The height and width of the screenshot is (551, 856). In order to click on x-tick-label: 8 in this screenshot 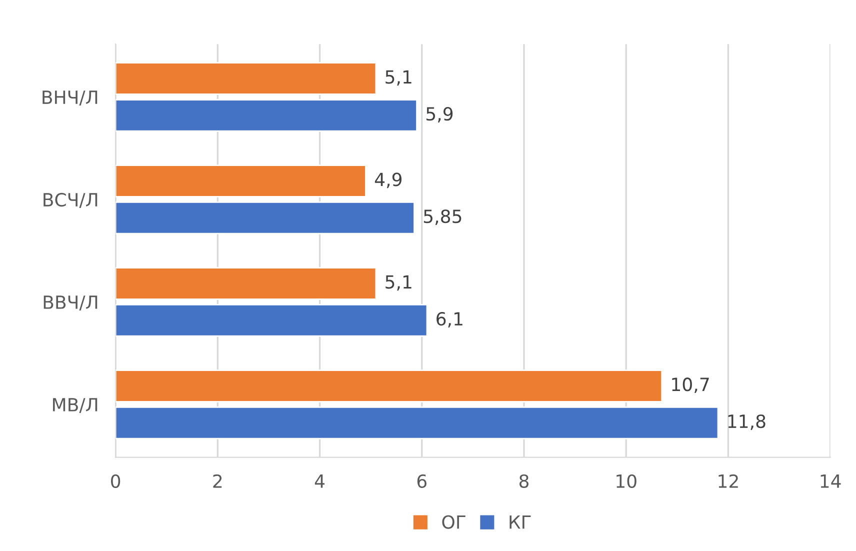, I will do `click(524, 481)`.